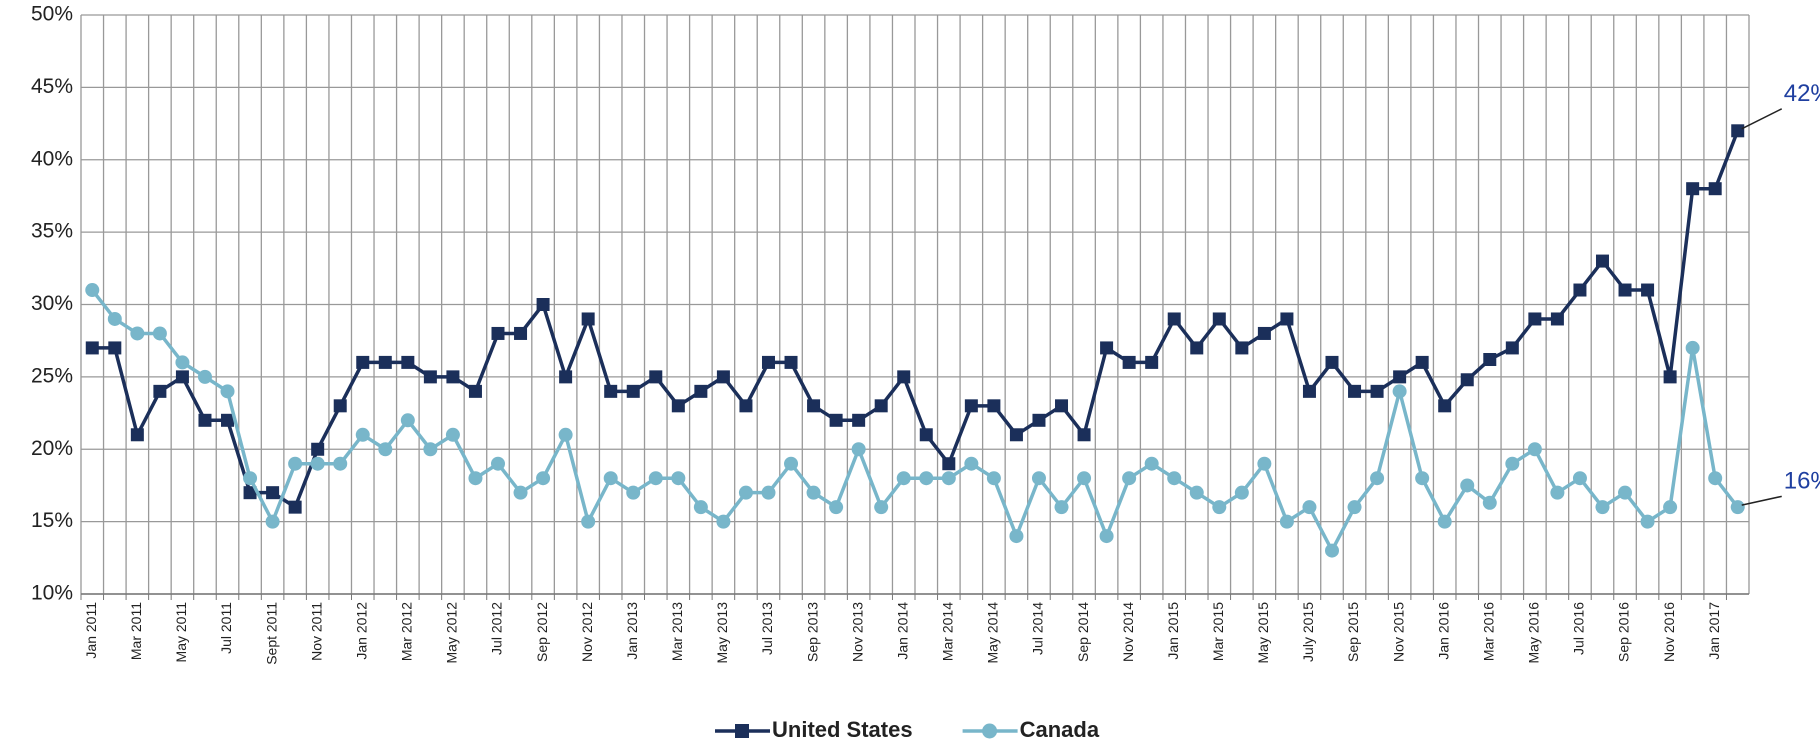  What do you see at coordinates (1802, 481) in the screenshot?
I see `data-label: 16%` at bounding box center [1802, 481].